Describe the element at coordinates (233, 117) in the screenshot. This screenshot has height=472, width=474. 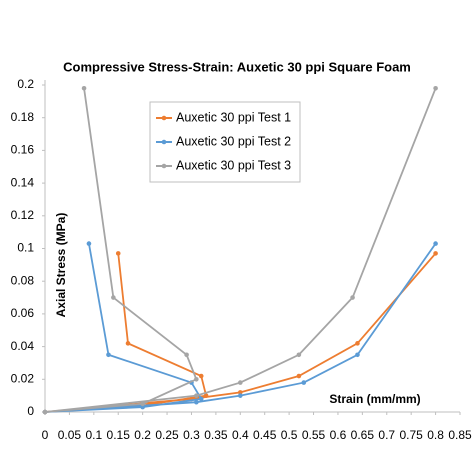
I see `legend-label: Auxetic 30 ppi Test 1` at that location.